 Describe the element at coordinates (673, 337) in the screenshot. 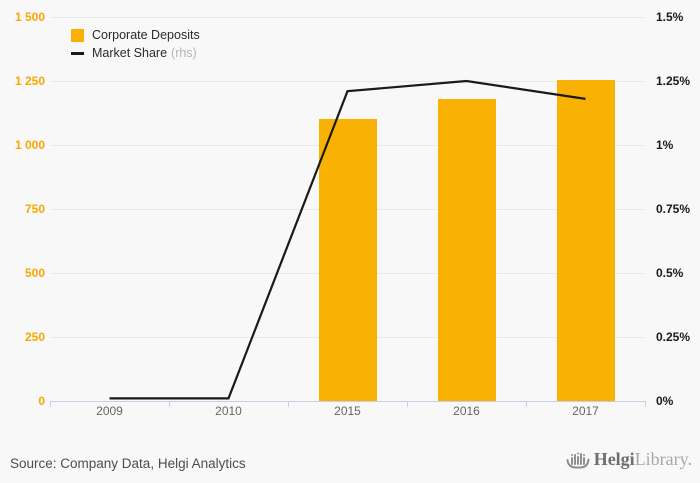

I see `y-axis-label-right: 0.25%` at that location.